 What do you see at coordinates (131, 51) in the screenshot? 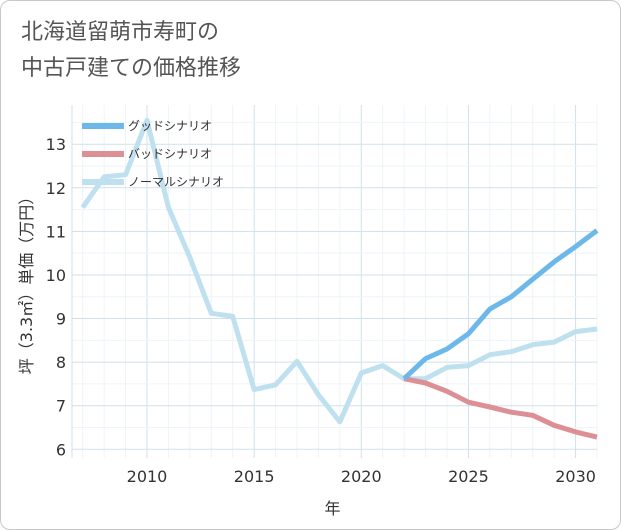
I see `chart-title: 北海道留萌市寿町の 中古戸建ての価格推移` at bounding box center [131, 51].